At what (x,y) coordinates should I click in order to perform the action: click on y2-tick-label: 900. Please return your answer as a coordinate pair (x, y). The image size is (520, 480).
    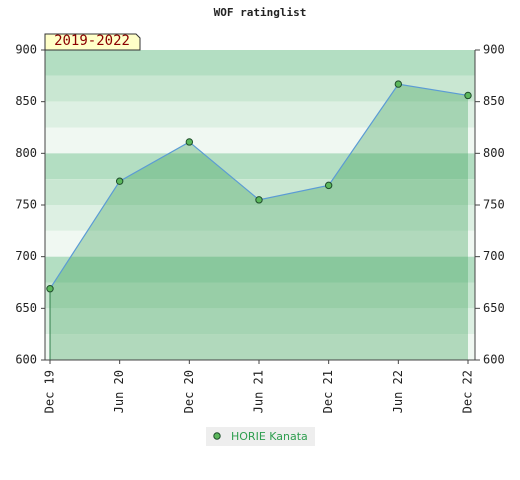
    Looking at the image, I should click on (494, 50).